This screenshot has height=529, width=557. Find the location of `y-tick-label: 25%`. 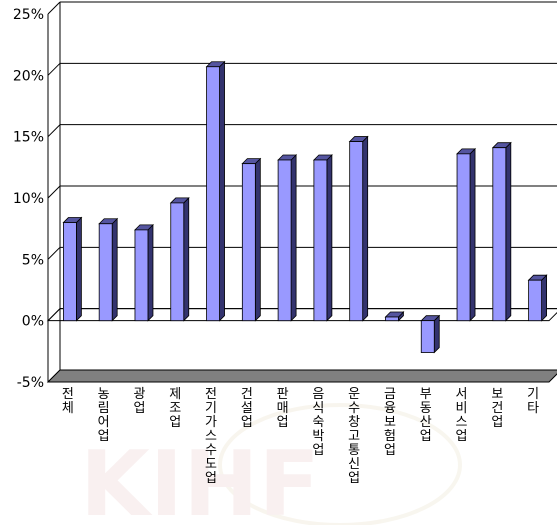

y-tick-label: 25% is located at coordinates (28, 15).